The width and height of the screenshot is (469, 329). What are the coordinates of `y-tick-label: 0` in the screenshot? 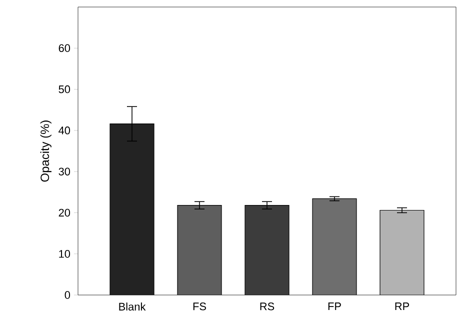 It's located at (67, 295).